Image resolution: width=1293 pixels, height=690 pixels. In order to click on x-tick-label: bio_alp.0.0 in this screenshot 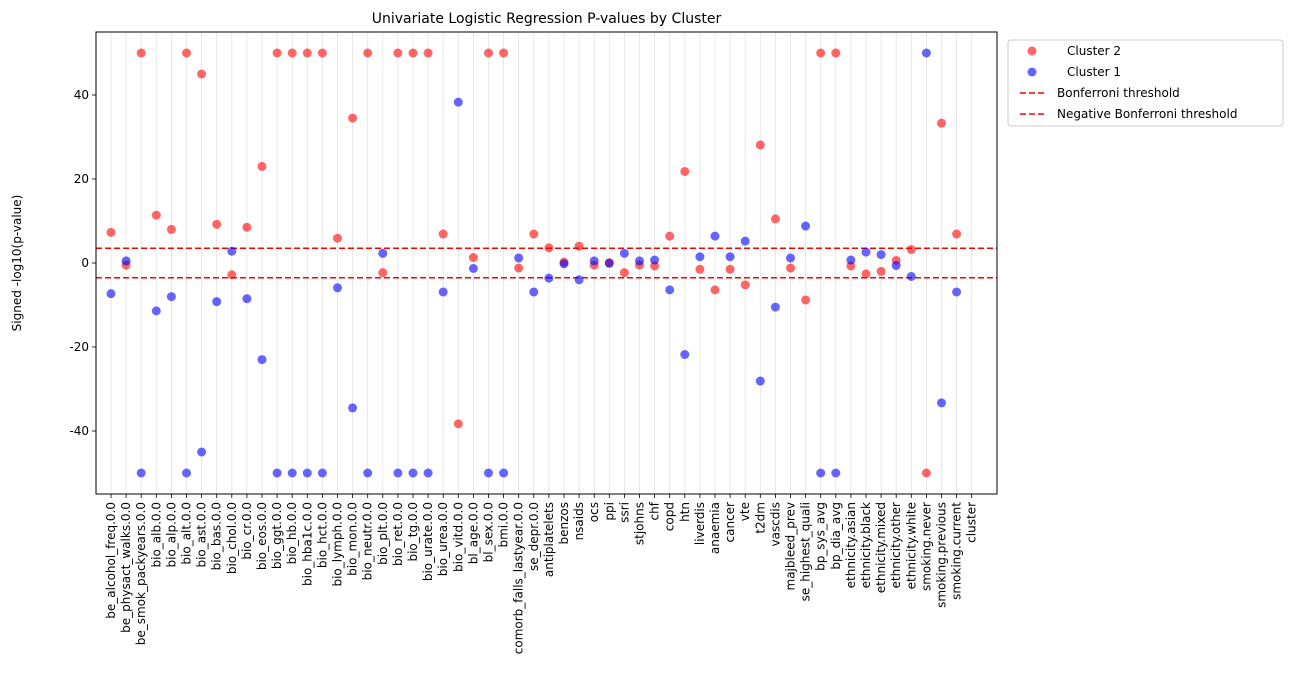, I will do `click(171, 535)`.